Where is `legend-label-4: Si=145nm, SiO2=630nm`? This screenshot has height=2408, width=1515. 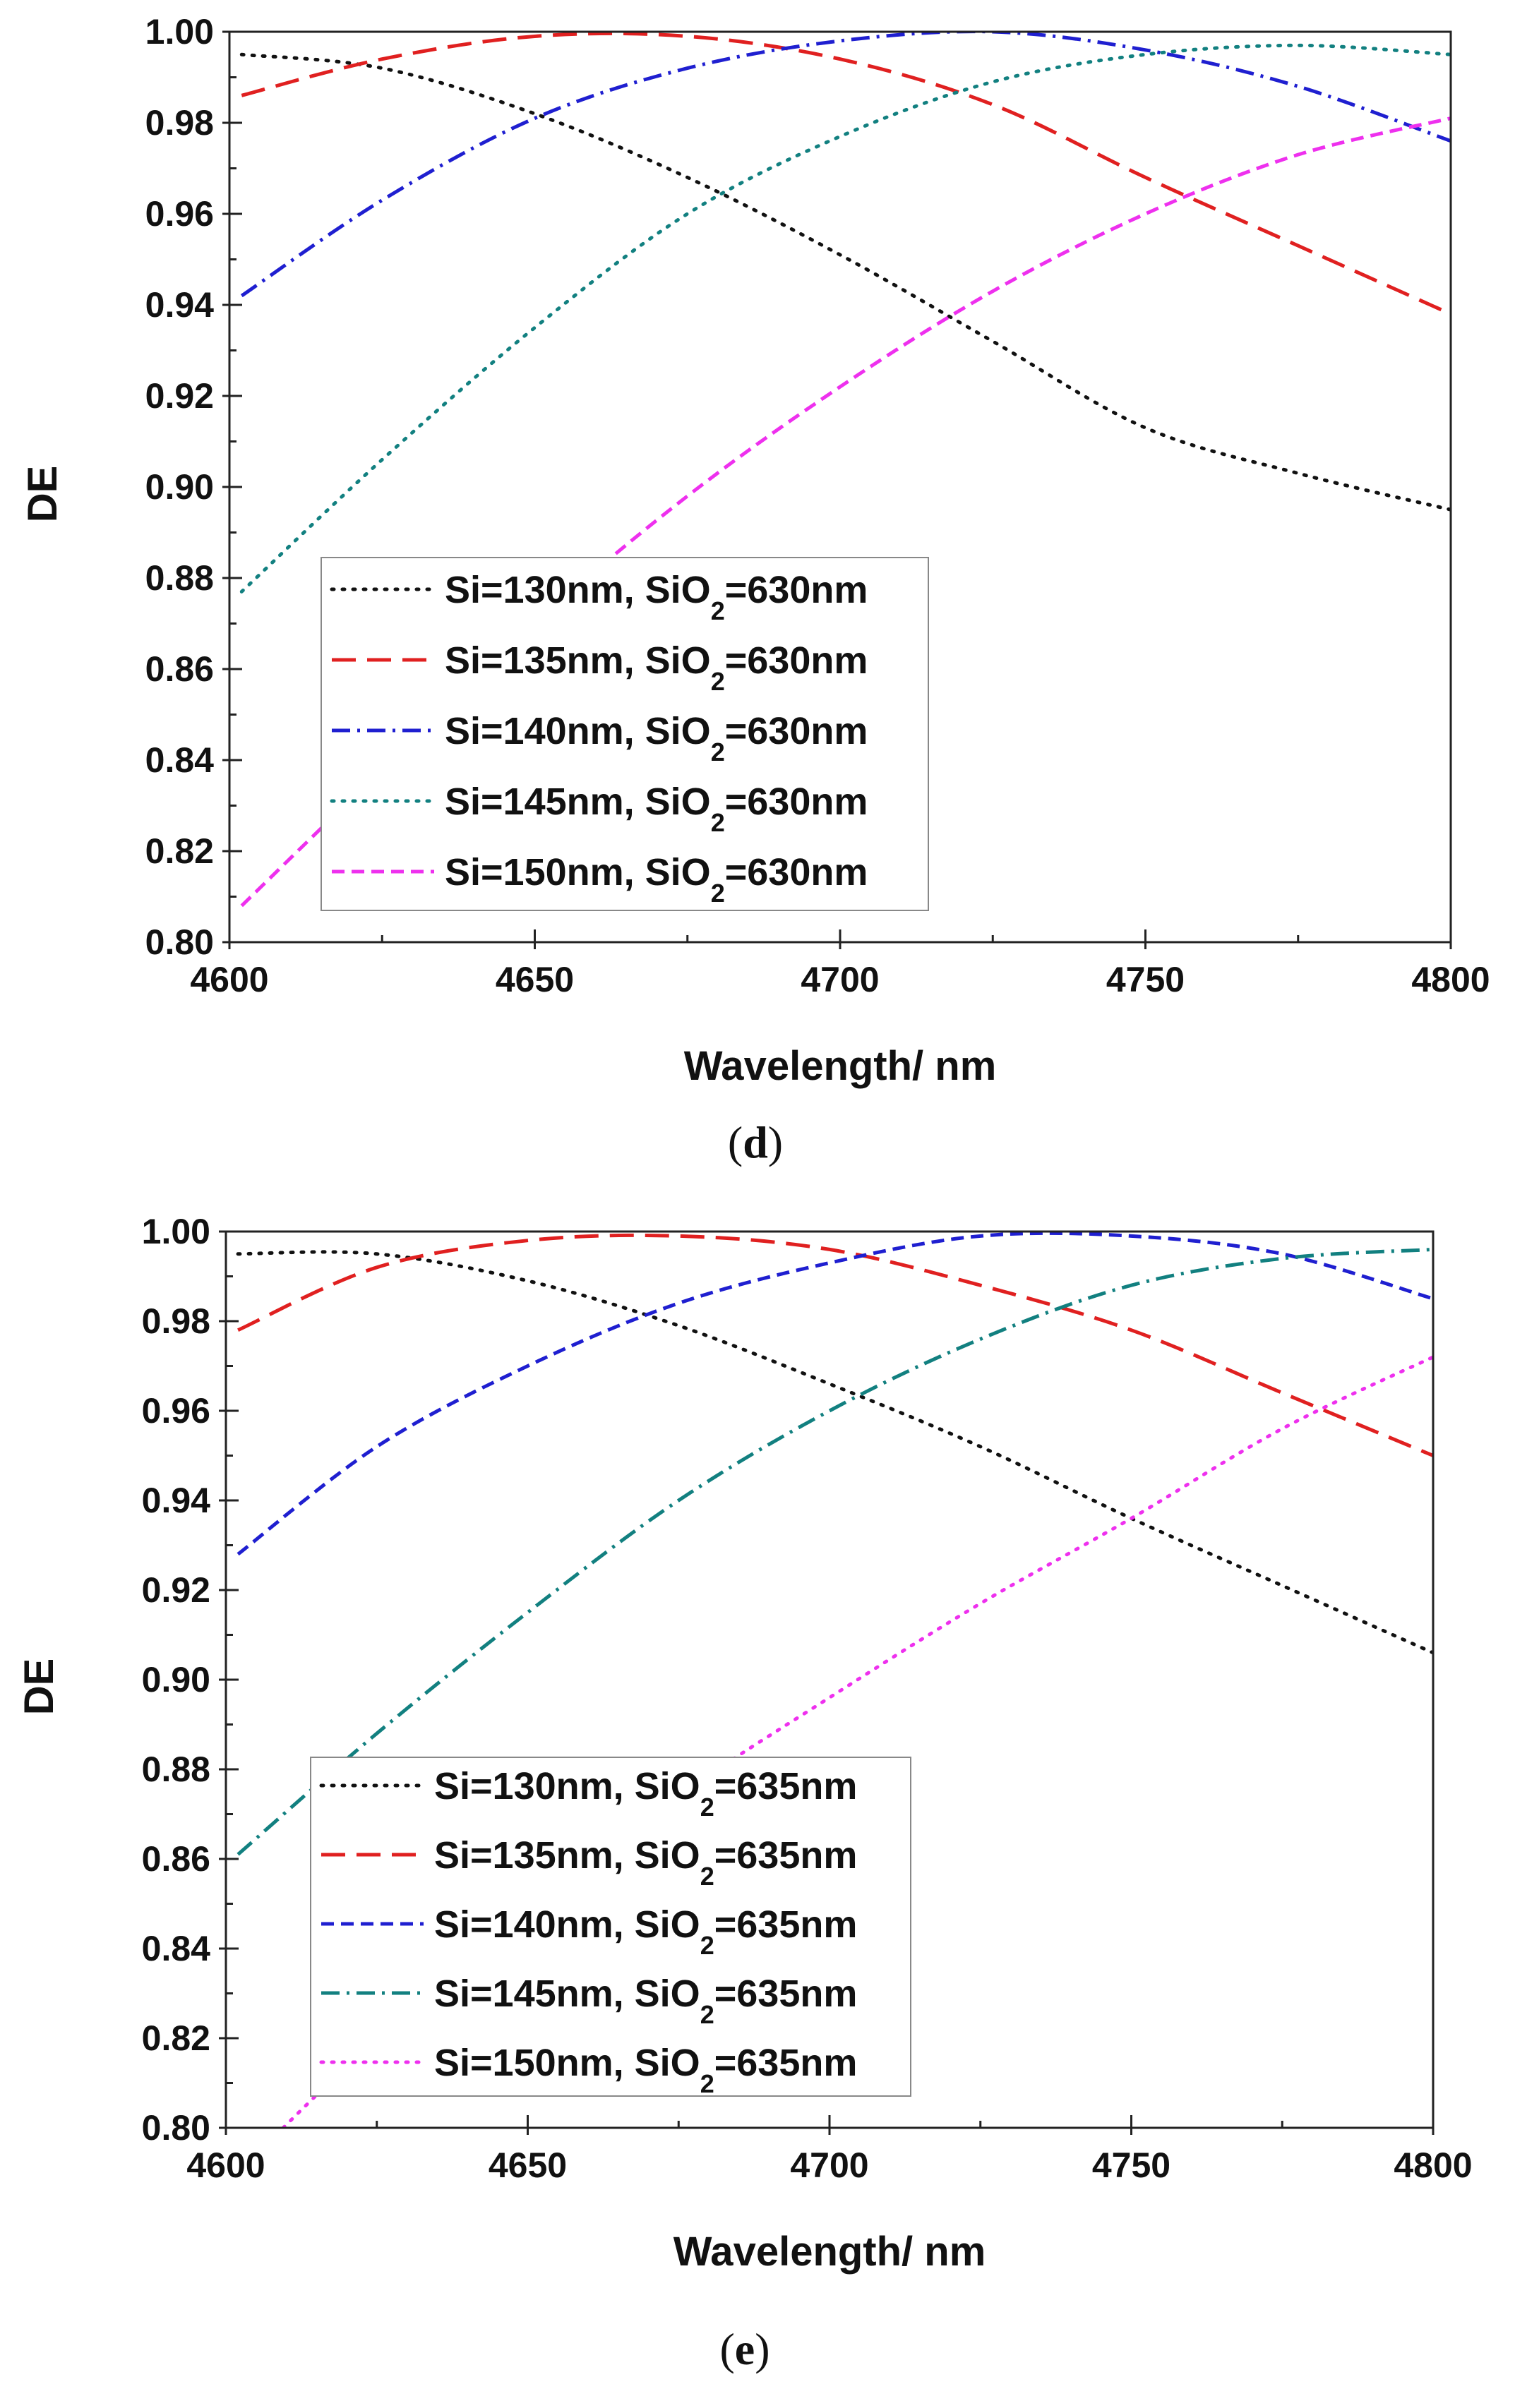 legend-label-4: Si=145nm, SiO2=630nm is located at coordinates (656, 809).